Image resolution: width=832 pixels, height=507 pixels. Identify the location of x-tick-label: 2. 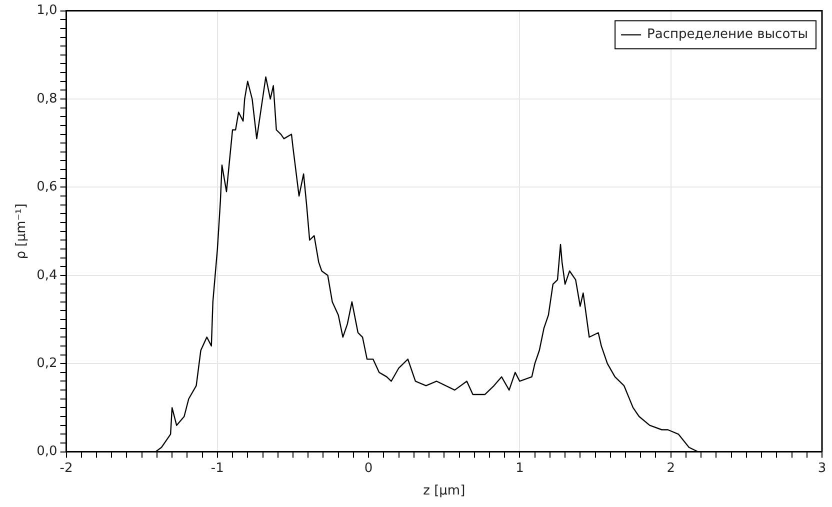
(670, 468).